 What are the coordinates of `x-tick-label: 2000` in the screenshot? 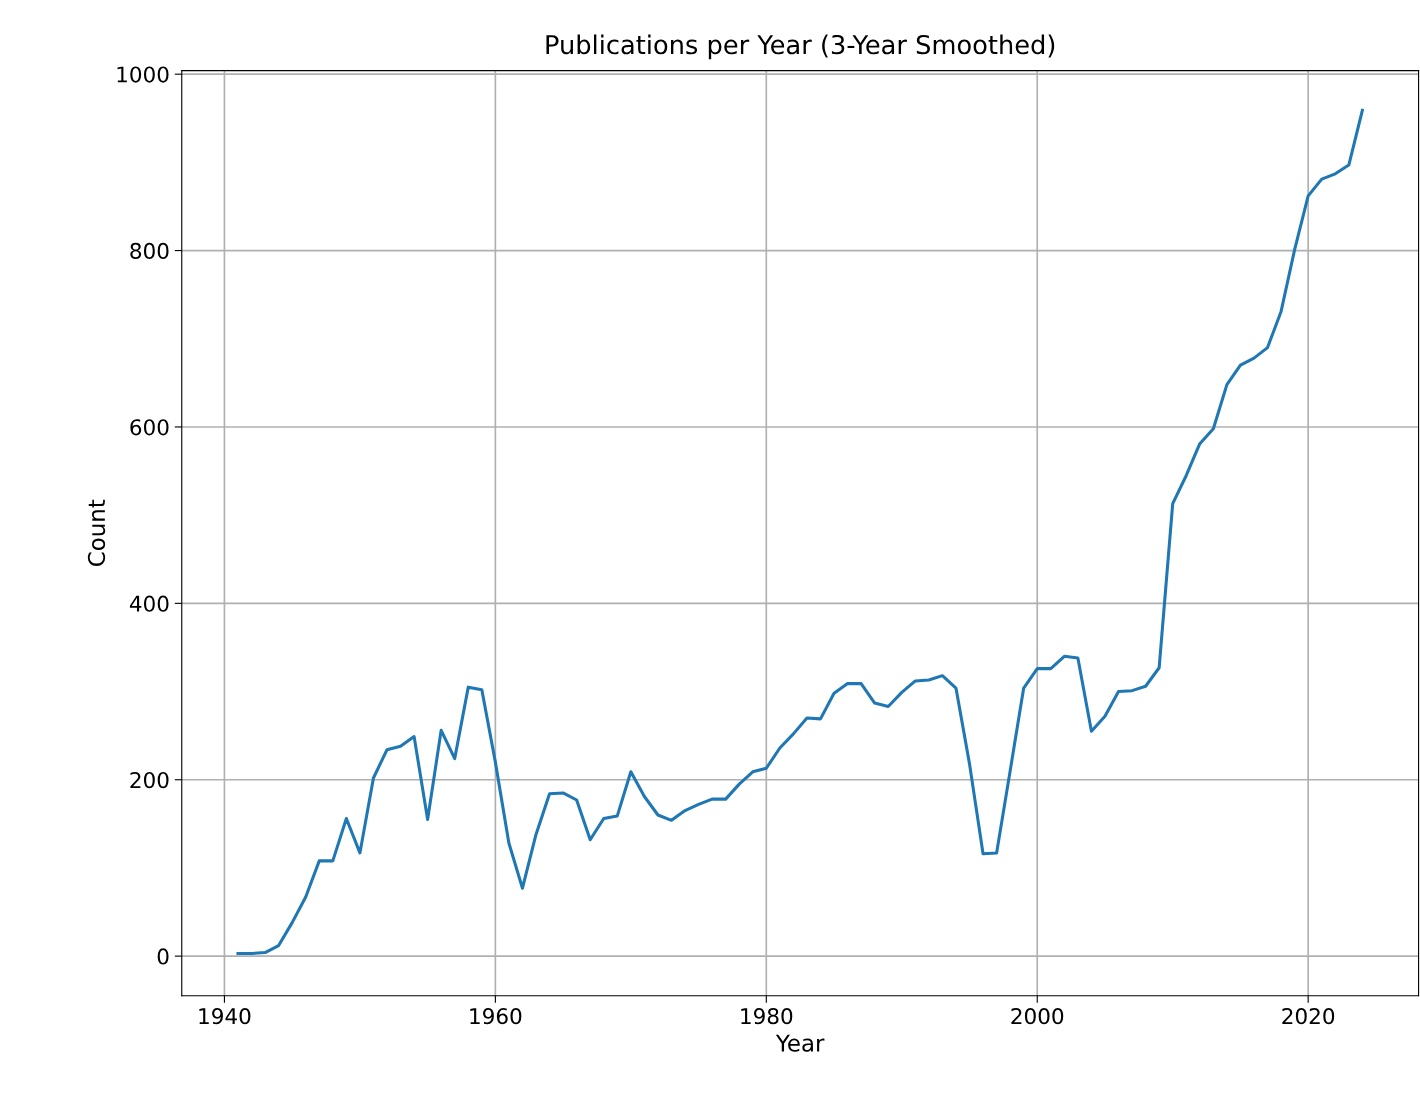 It's located at (1037, 1016).